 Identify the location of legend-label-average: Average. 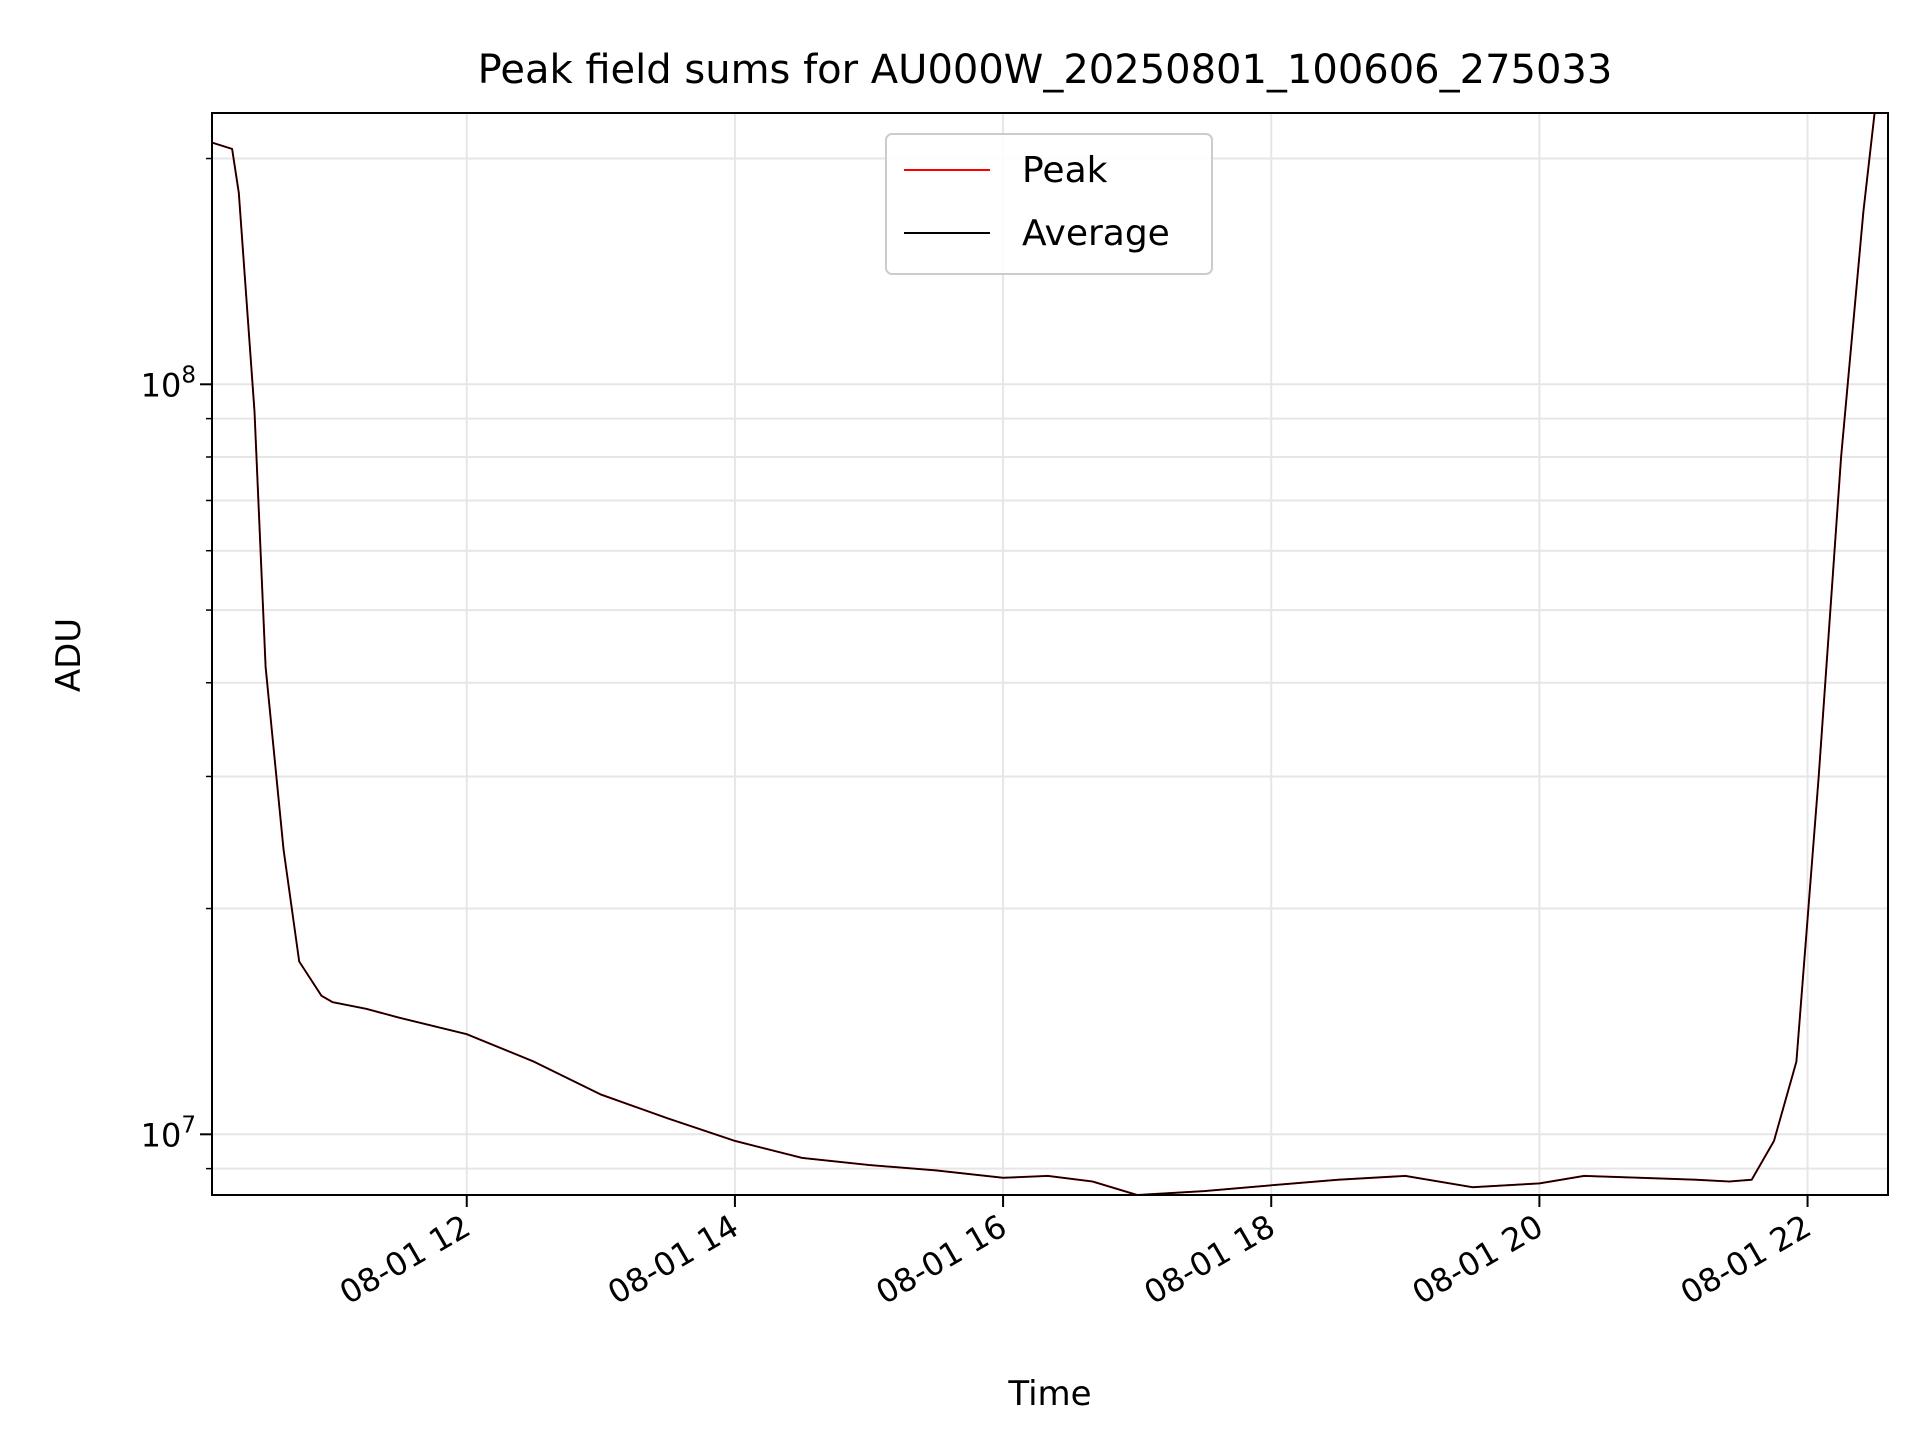
(1096, 233).